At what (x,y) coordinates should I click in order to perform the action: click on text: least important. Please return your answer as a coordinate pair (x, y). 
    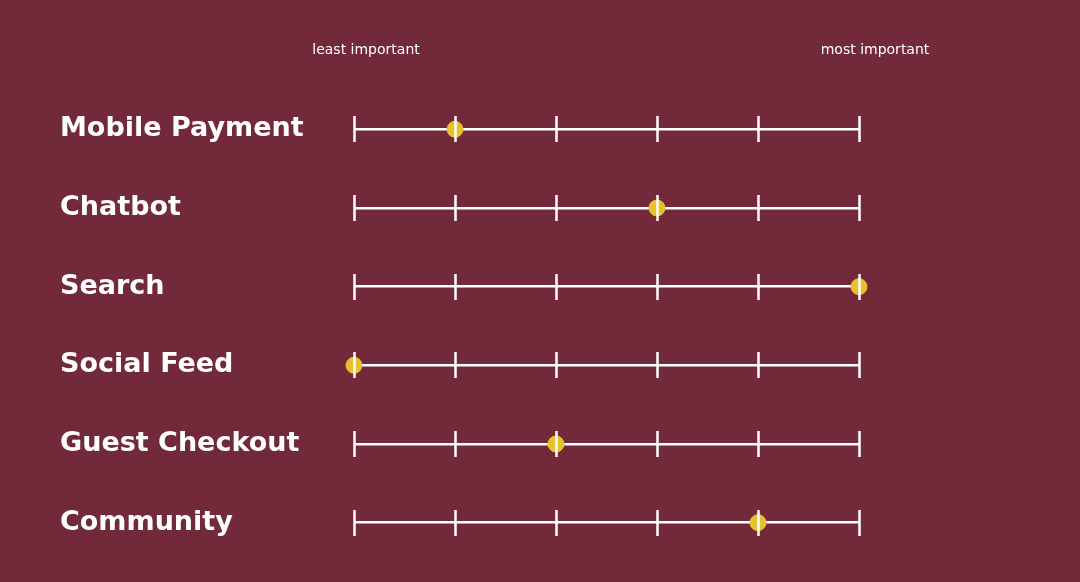
    Looking at the image, I should click on (366, 48).